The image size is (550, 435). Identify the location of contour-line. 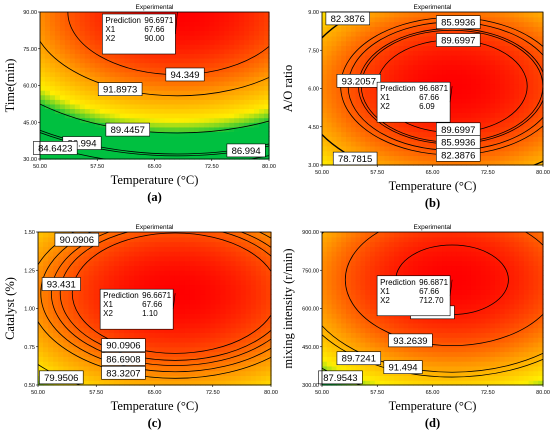
(154, 142).